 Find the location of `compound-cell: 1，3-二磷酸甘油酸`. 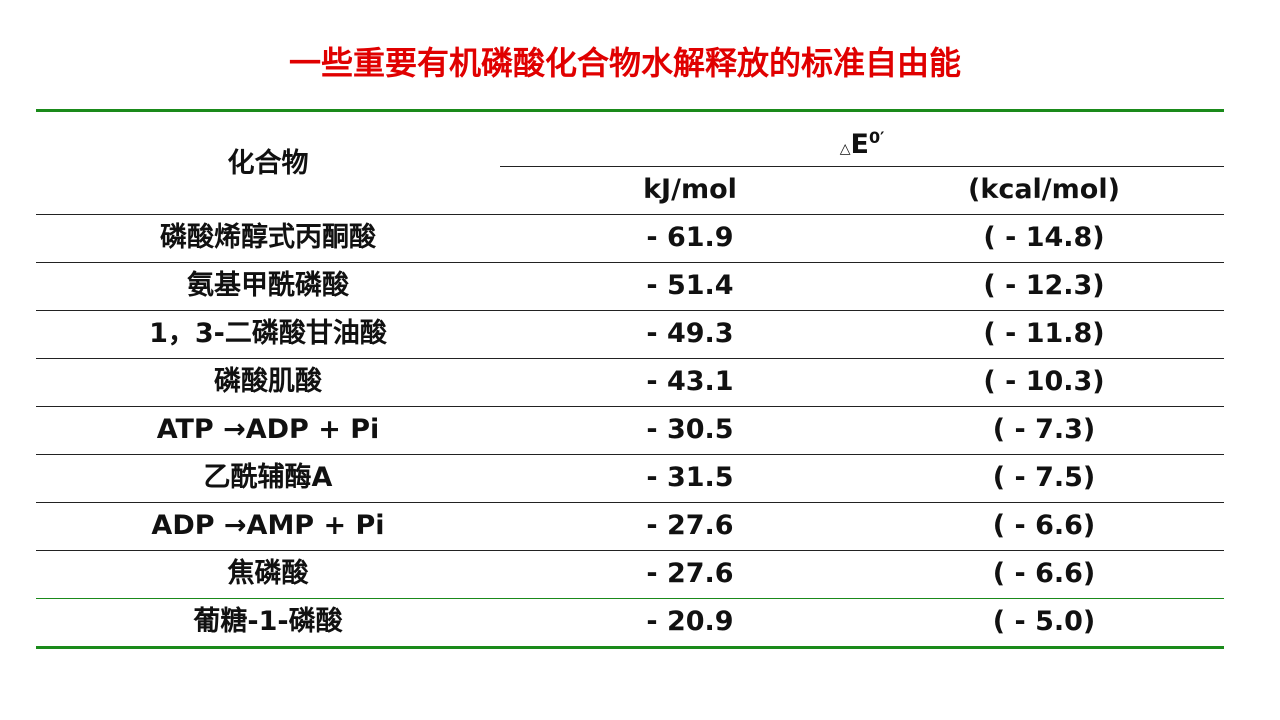

compound-cell: 1，3-二磷酸甘油酸 is located at coordinates (268, 333).